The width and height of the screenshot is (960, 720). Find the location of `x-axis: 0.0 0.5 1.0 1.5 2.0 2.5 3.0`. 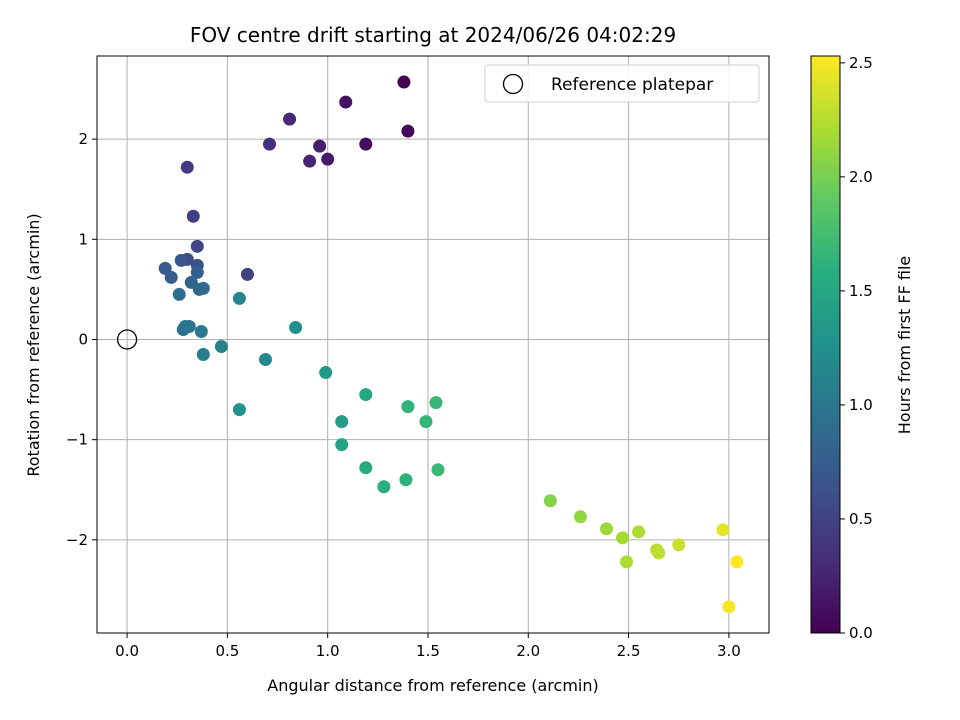

x-axis: 0.0 0.5 1.0 1.5 2.0 2.5 3.0 is located at coordinates (428, 646).